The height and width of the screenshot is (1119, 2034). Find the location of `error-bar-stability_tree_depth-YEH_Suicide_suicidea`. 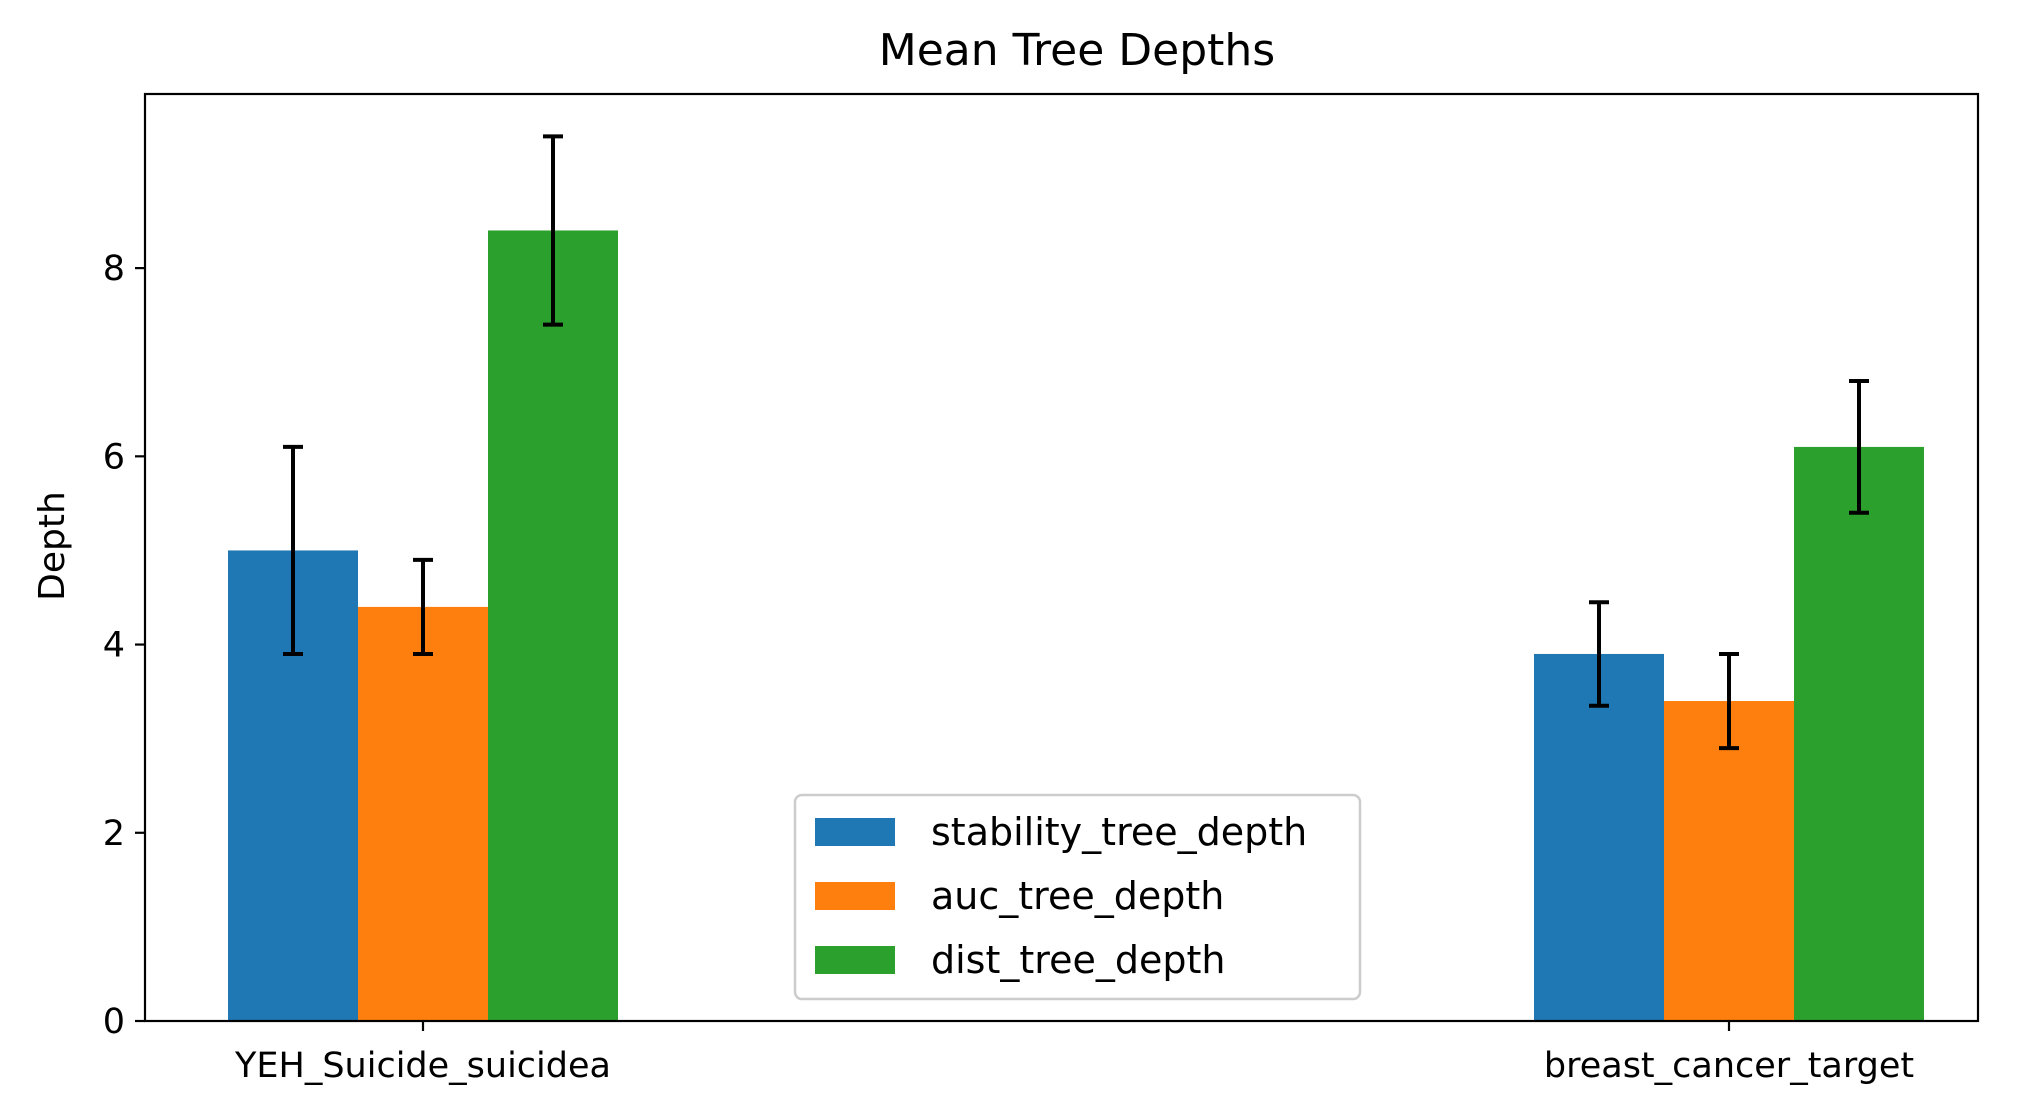

error-bar-stability_tree_depth-YEH_Suicide_suicidea is located at coordinates (293, 550).